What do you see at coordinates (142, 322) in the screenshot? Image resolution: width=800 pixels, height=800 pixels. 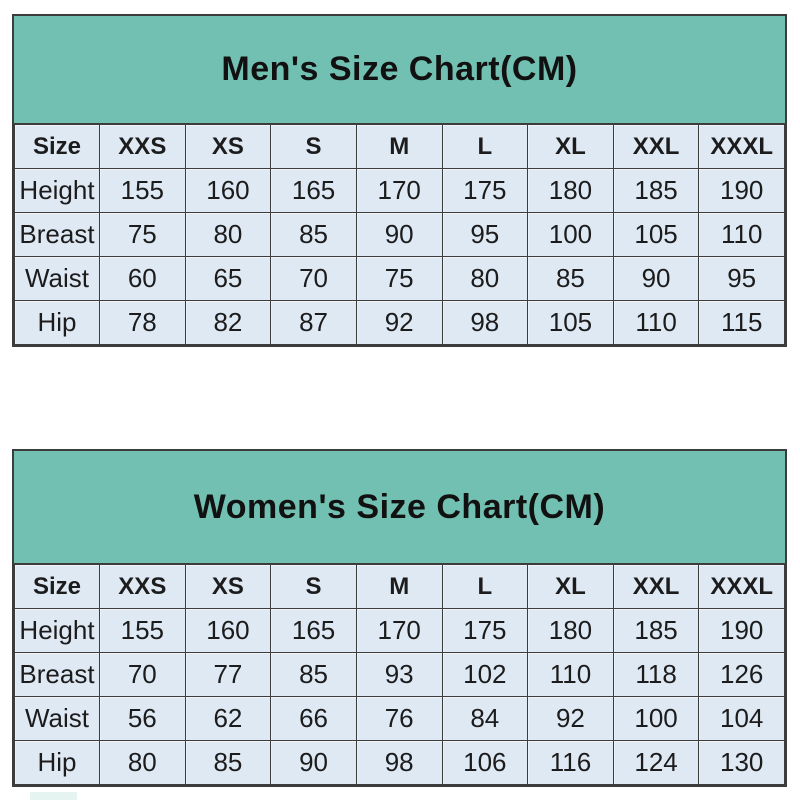 I see `value-cell: 78` at bounding box center [142, 322].